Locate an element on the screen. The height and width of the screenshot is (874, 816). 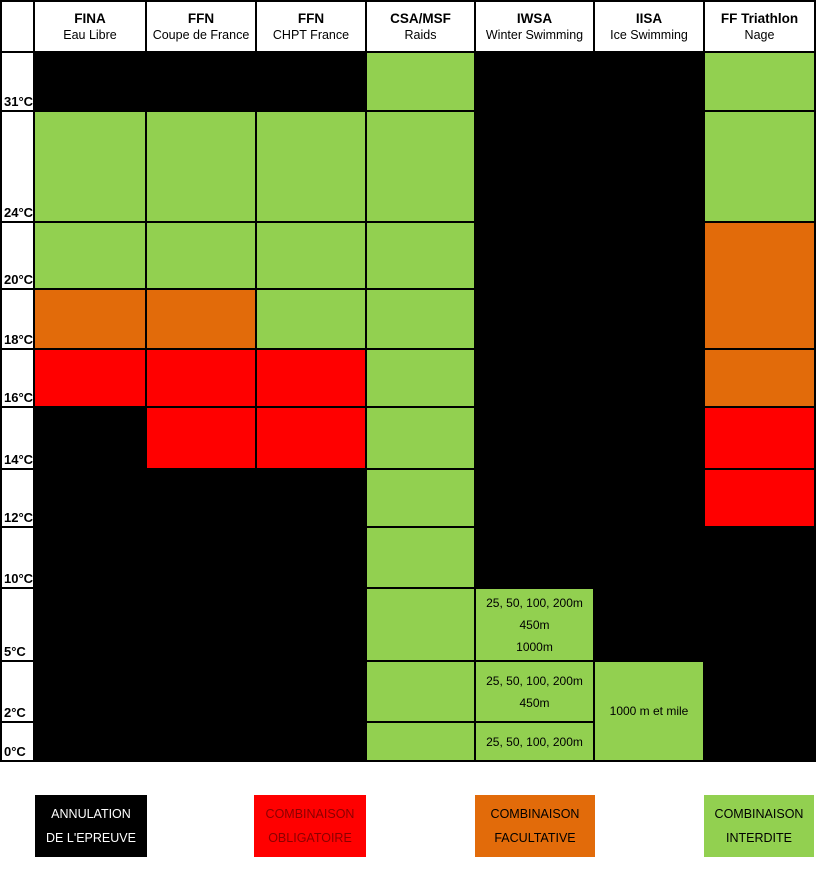
temp-row-label: 20°C is located at coordinates (17, 255).